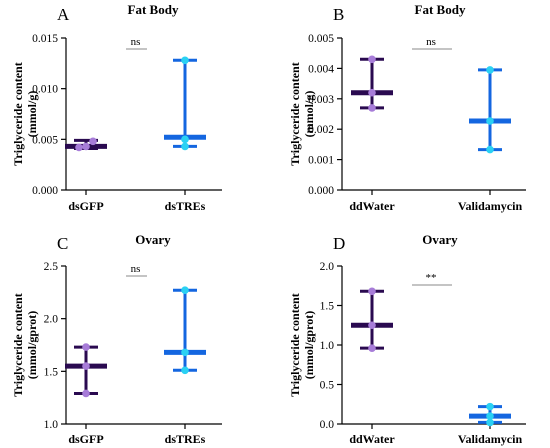 This screenshot has height=448, width=550. I want to click on y-tick-label: 0.004, so click(321, 69).